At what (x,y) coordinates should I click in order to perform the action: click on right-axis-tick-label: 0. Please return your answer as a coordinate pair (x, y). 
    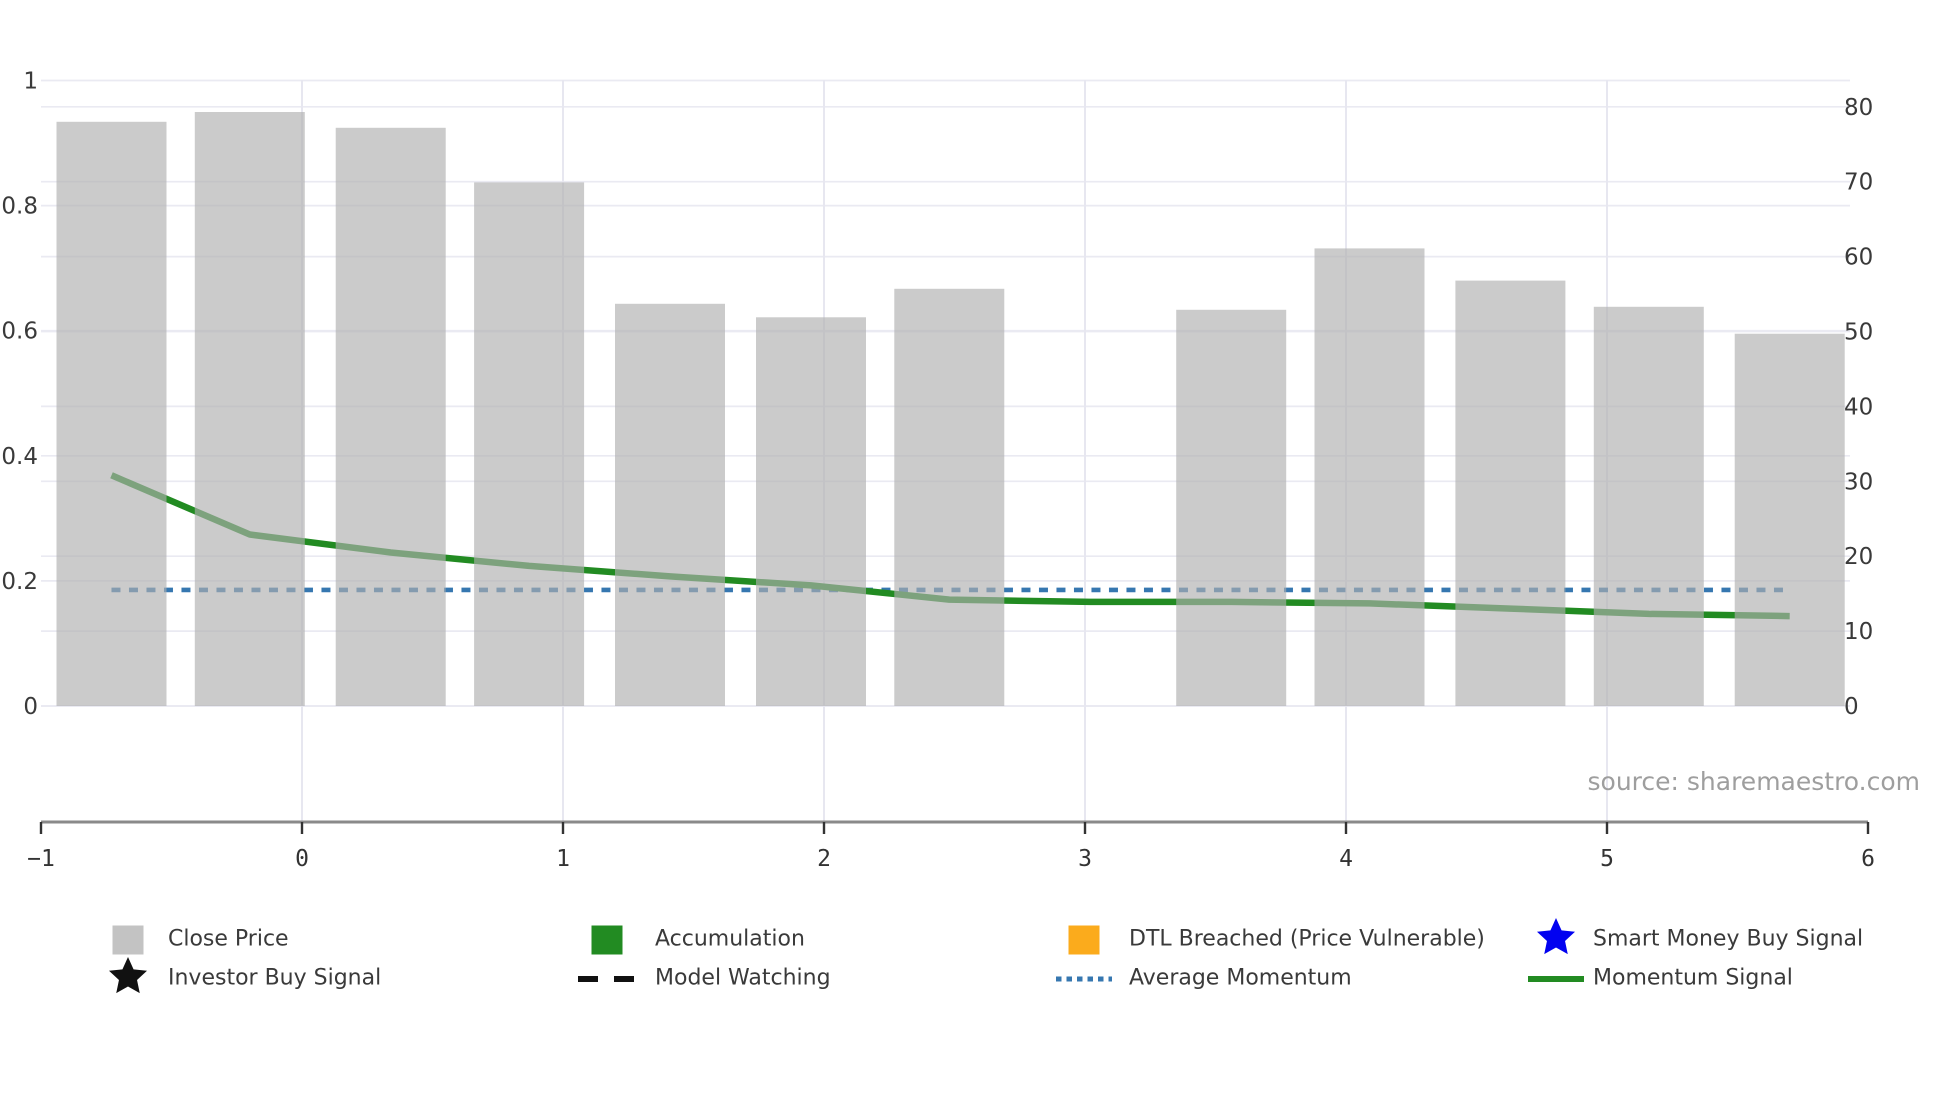
    Looking at the image, I should click on (1851, 707).